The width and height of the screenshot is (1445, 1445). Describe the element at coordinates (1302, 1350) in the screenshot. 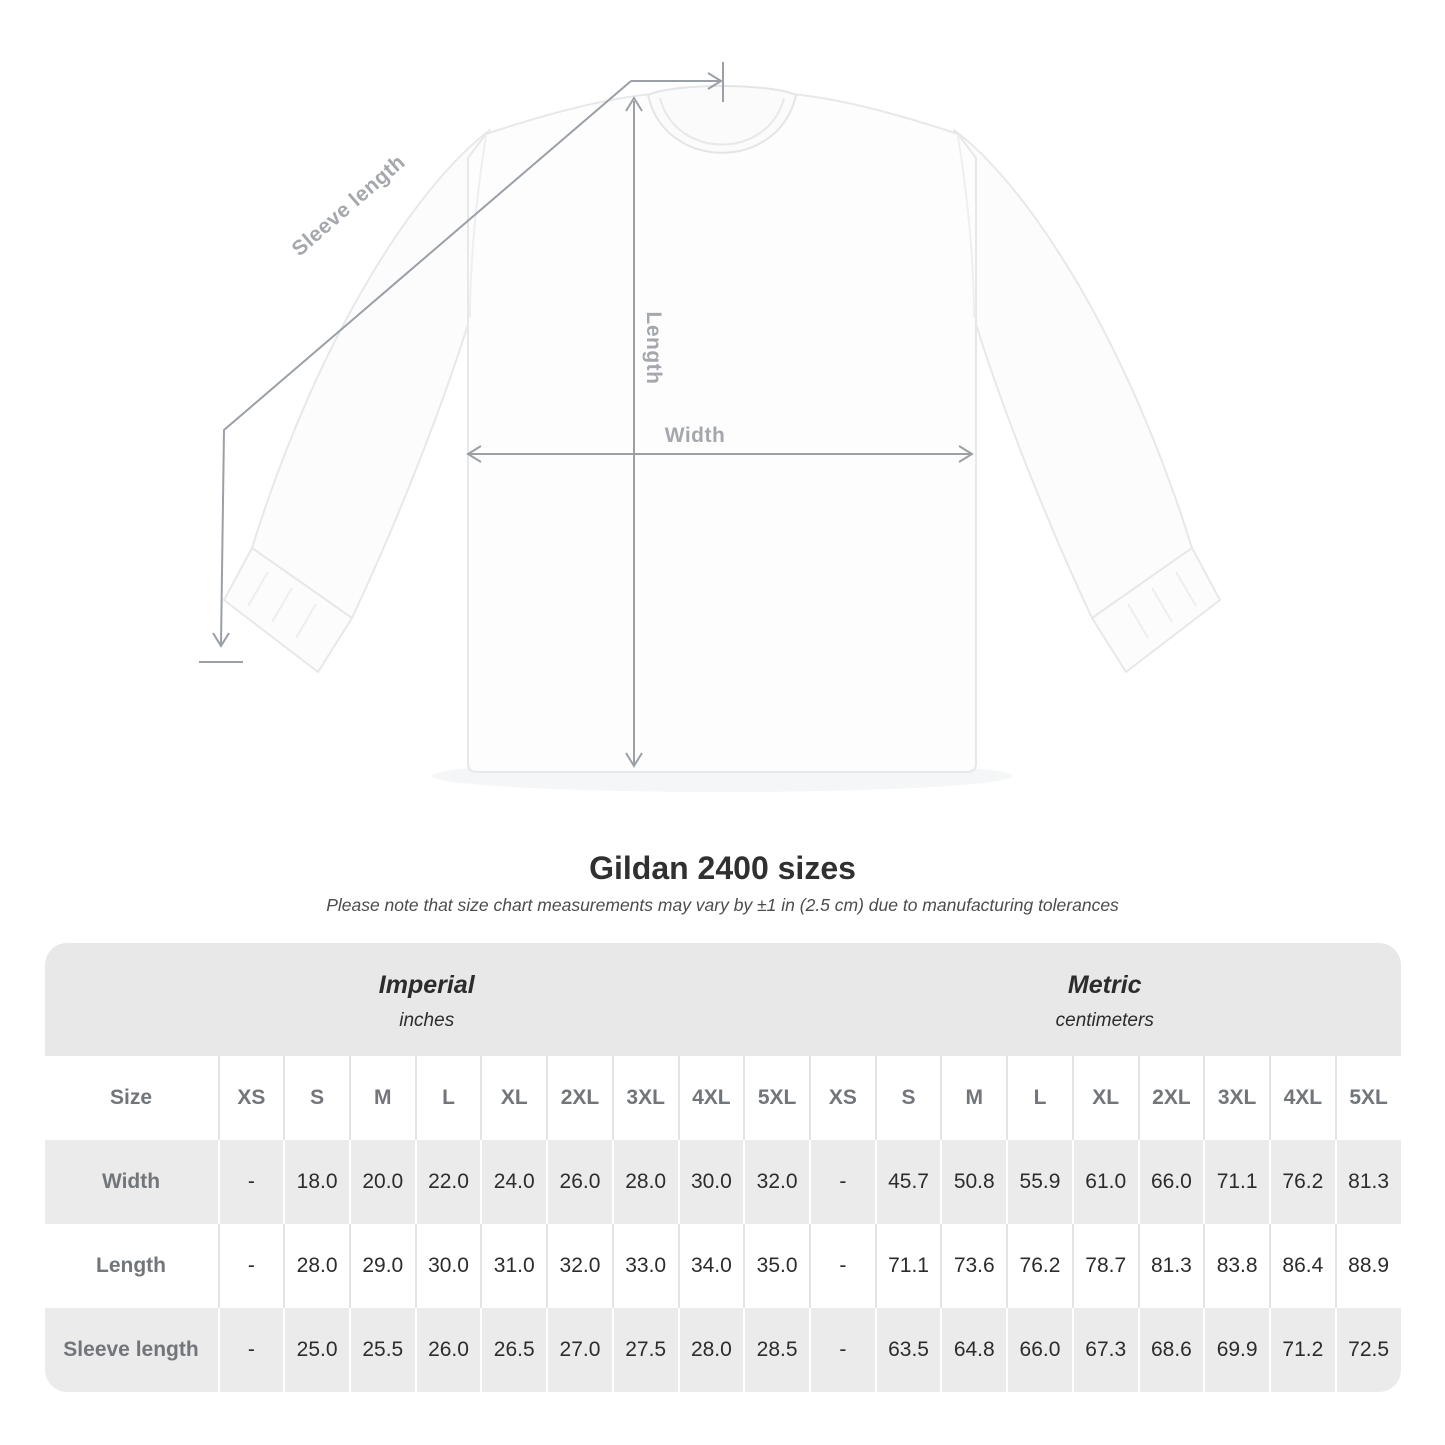

I see `table-cell: 71.2` at that location.